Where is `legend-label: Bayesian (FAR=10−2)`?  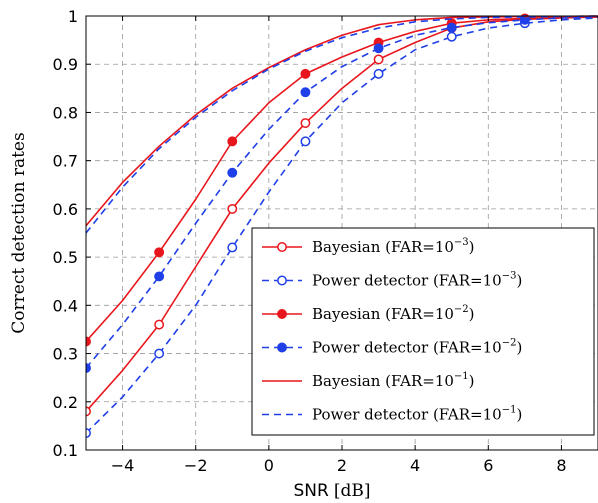
legend-label: Bayesian (FAR=10−2) is located at coordinates (393, 313).